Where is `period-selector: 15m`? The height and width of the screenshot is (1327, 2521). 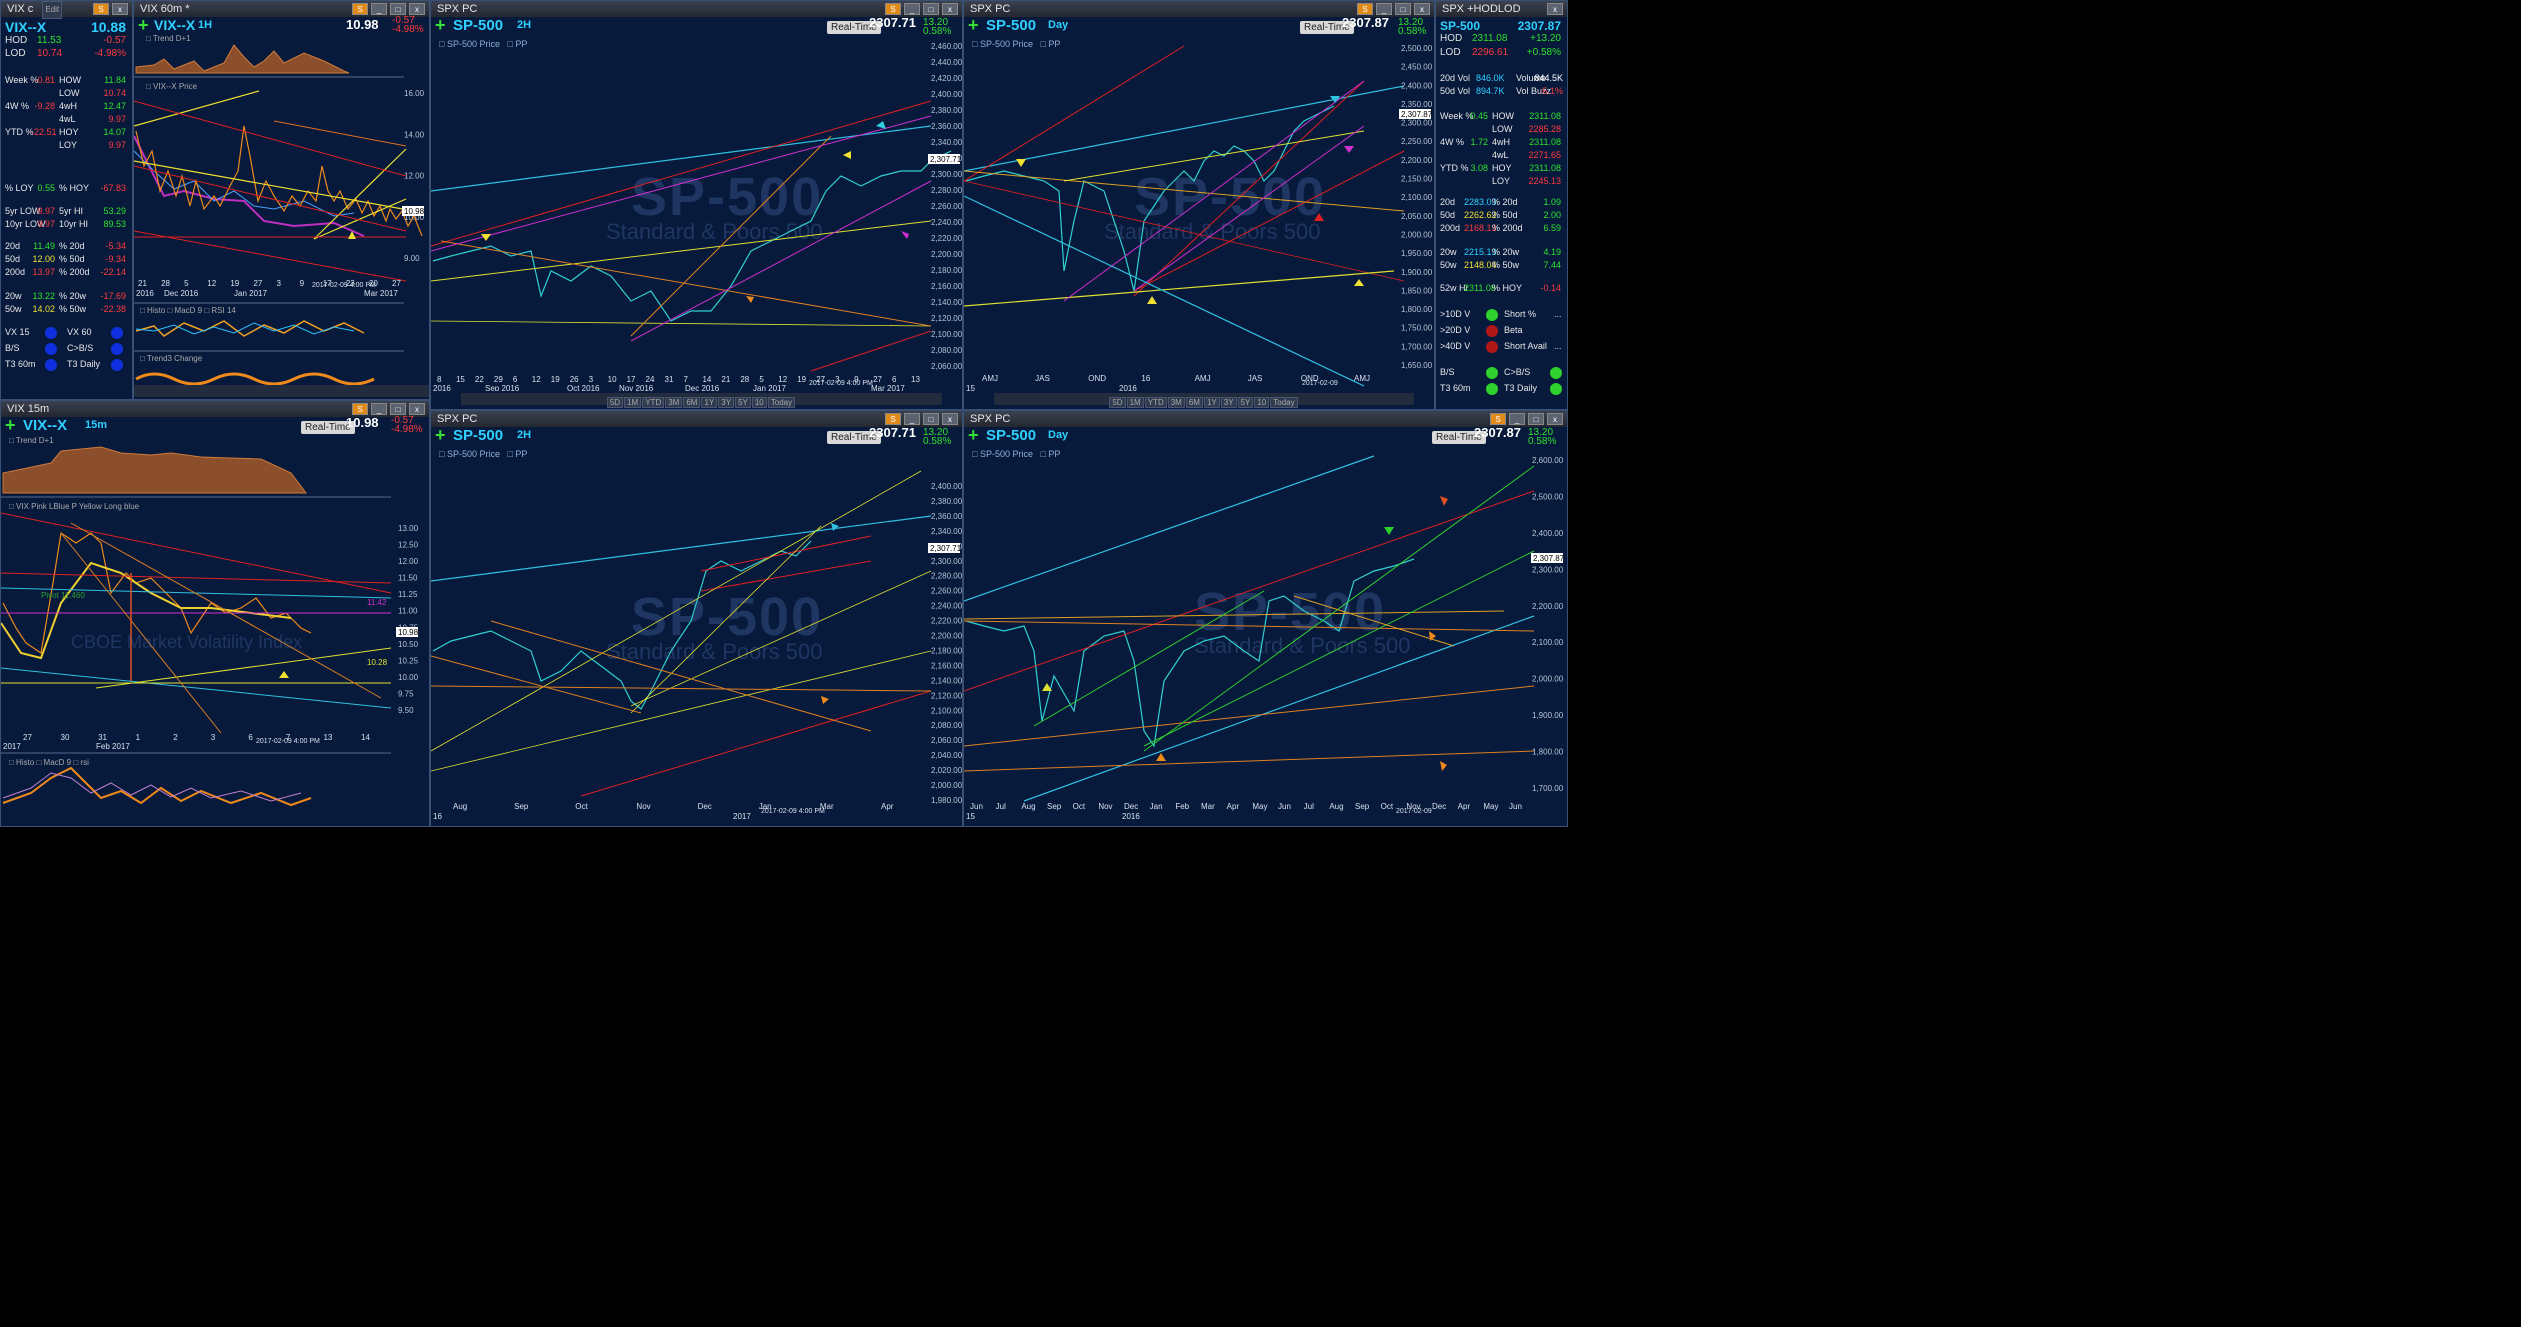
period-selector: 15m is located at coordinates (96, 425).